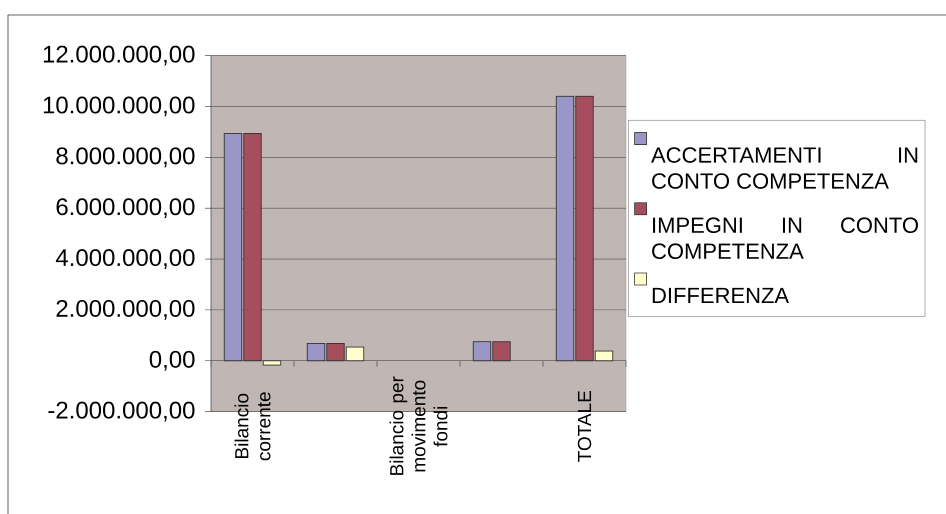 This screenshot has height=514, width=946. What do you see at coordinates (125, 157) in the screenshot?
I see `y-tick-label: 8.000.000,00` at bounding box center [125, 157].